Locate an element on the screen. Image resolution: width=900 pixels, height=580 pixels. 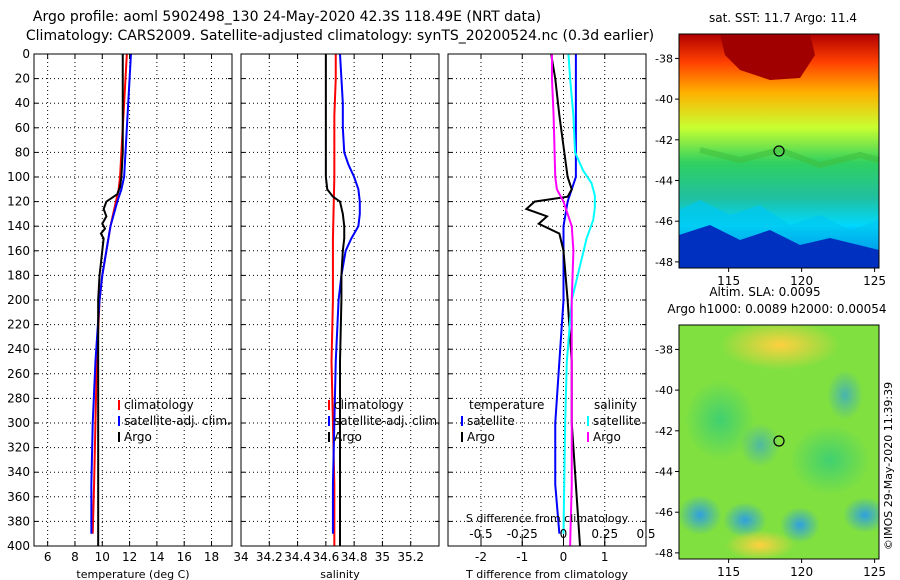
x-axis-label: temperature (deg C) is located at coordinates (132, 574).